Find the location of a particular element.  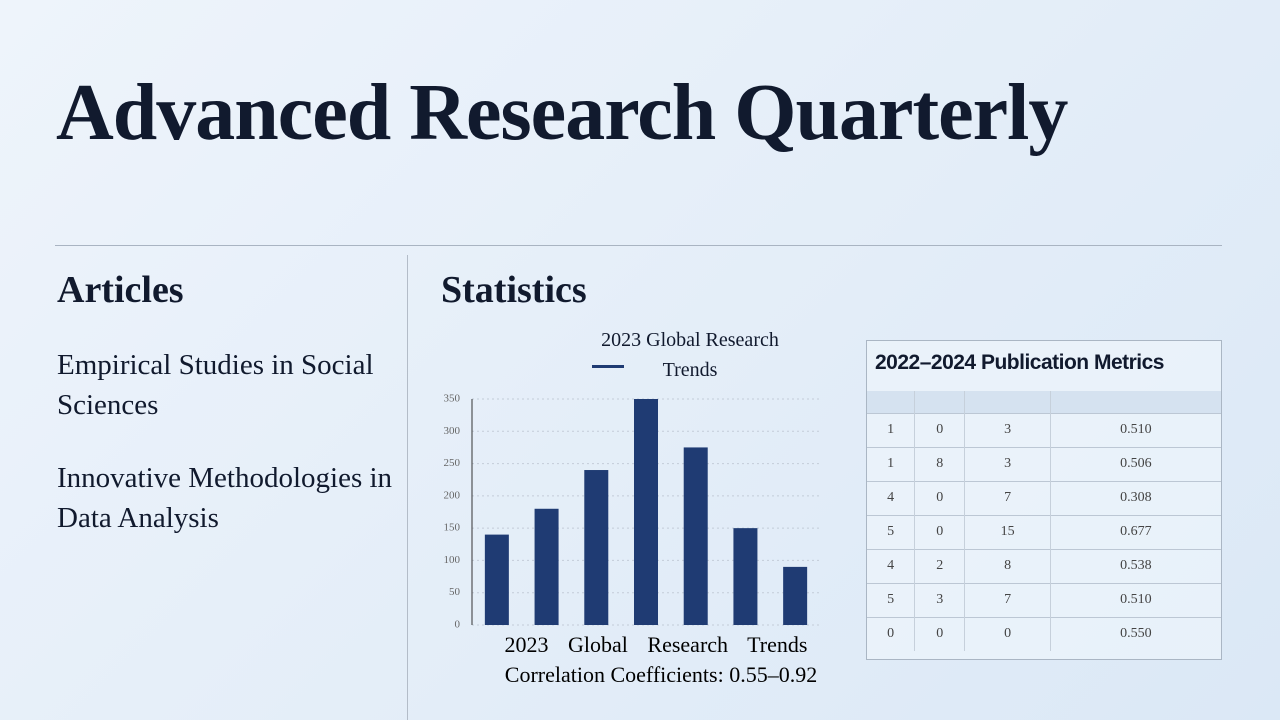

table-row: 5 3 7 0.510 is located at coordinates (1044, 600).